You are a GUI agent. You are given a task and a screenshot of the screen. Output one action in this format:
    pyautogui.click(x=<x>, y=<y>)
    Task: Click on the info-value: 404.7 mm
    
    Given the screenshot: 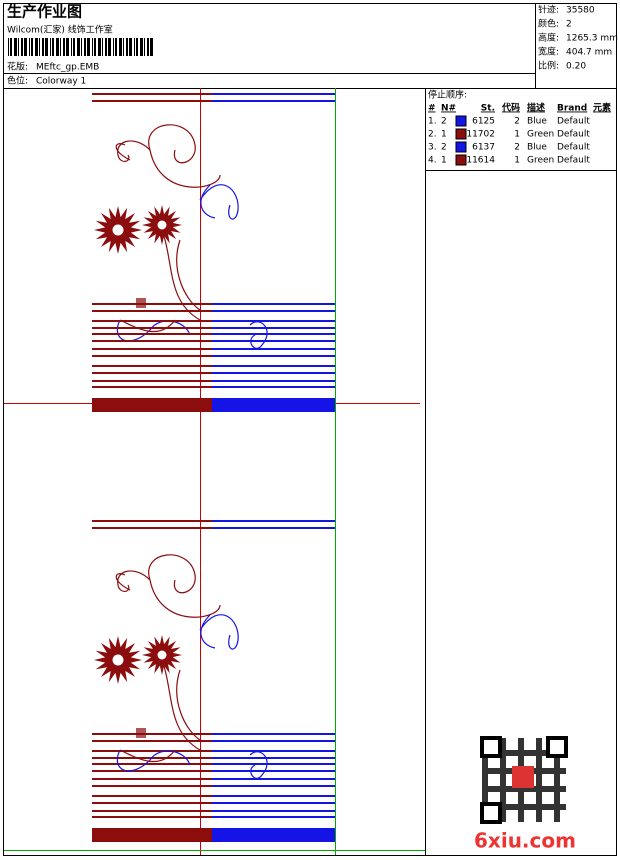 What is the action you would take?
    pyautogui.click(x=589, y=53)
    